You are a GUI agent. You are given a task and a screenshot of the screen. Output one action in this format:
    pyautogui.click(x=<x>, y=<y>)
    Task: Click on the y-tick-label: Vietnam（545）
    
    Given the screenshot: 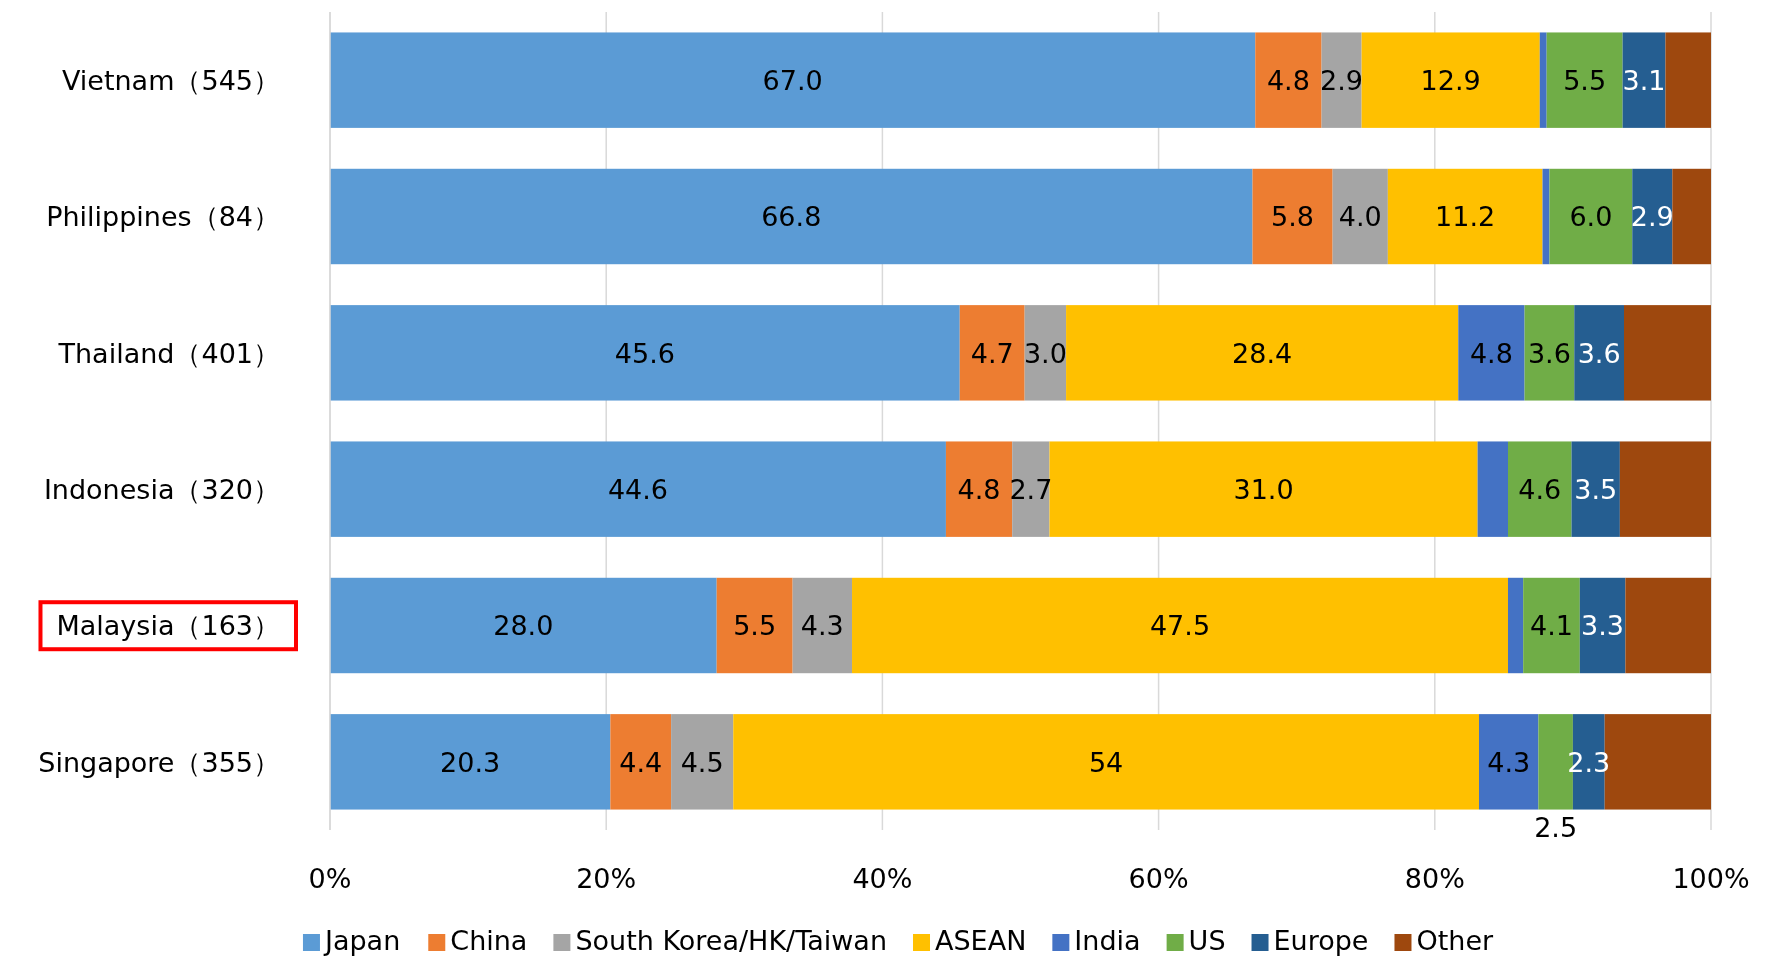 What is the action you would take?
    pyautogui.click(x=170, y=80)
    